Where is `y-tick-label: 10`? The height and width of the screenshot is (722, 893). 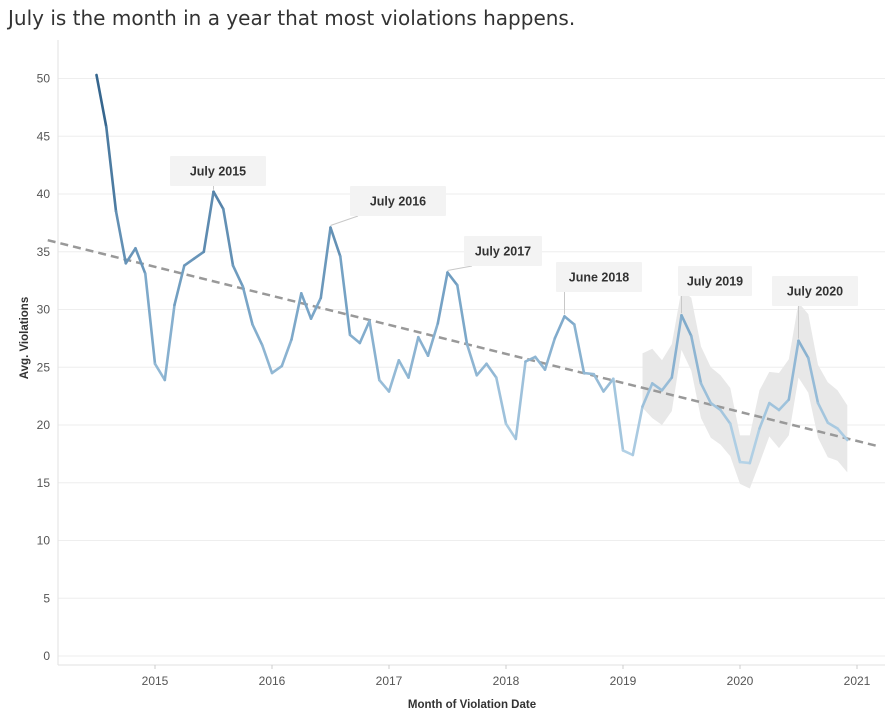
y-tick-label: 10 is located at coordinates (44, 541).